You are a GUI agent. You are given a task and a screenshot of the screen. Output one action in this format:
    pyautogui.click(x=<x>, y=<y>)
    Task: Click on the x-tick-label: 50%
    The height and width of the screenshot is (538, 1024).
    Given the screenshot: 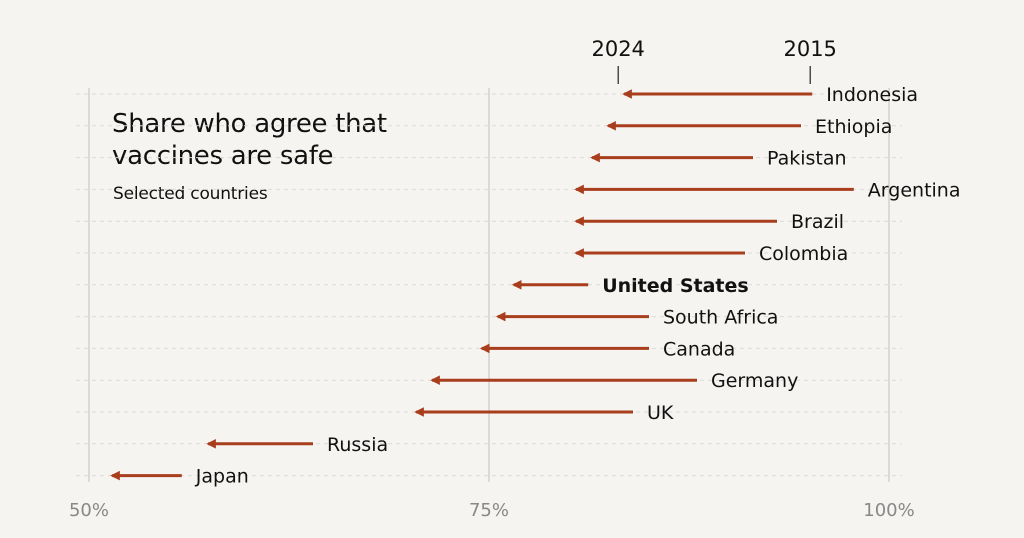 What is the action you would take?
    pyautogui.click(x=89, y=510)
    